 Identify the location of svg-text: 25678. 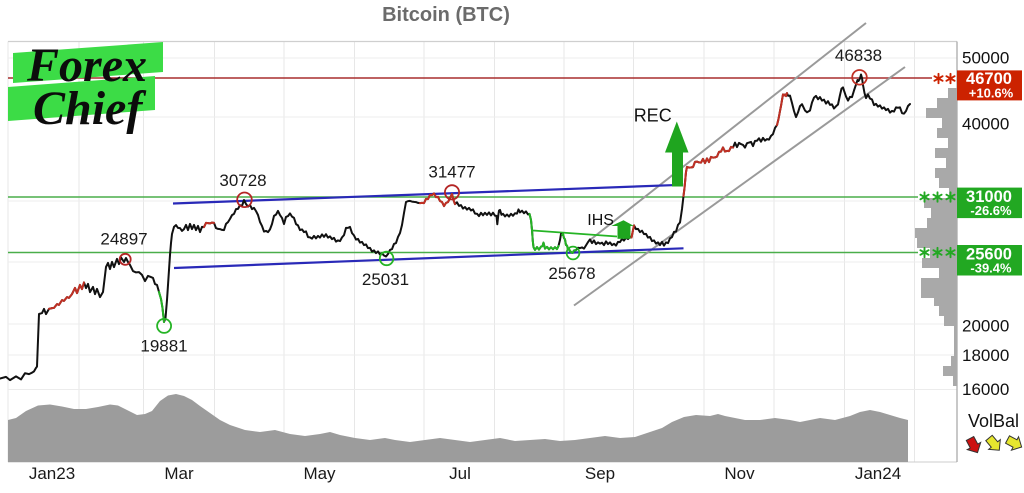
(571, 273).